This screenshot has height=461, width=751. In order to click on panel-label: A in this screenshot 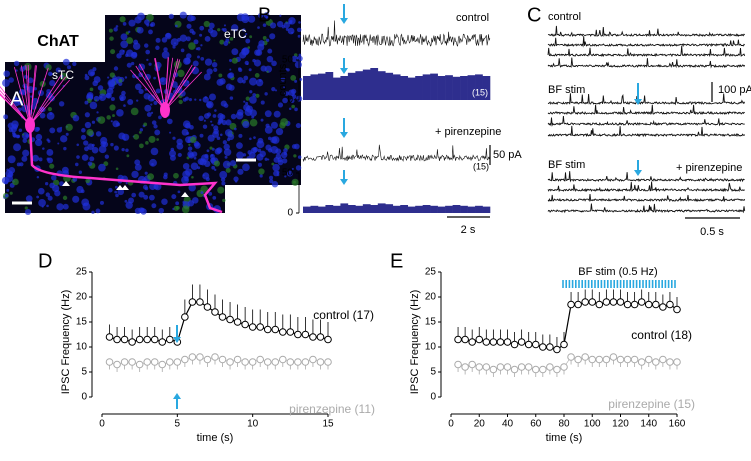, I will do `click(17, 99)`.